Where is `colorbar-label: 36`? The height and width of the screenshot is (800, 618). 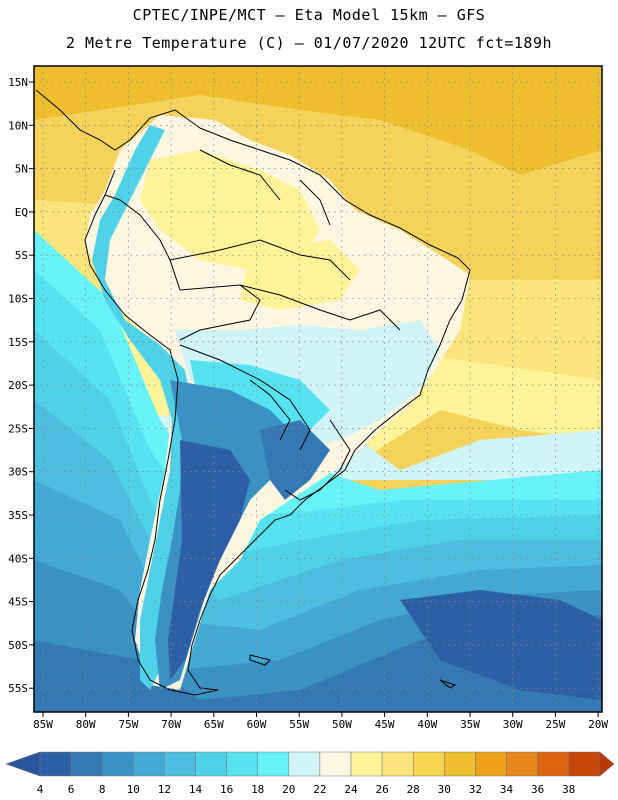
colorbar-label: 36 is located at coordinates (537, 789).